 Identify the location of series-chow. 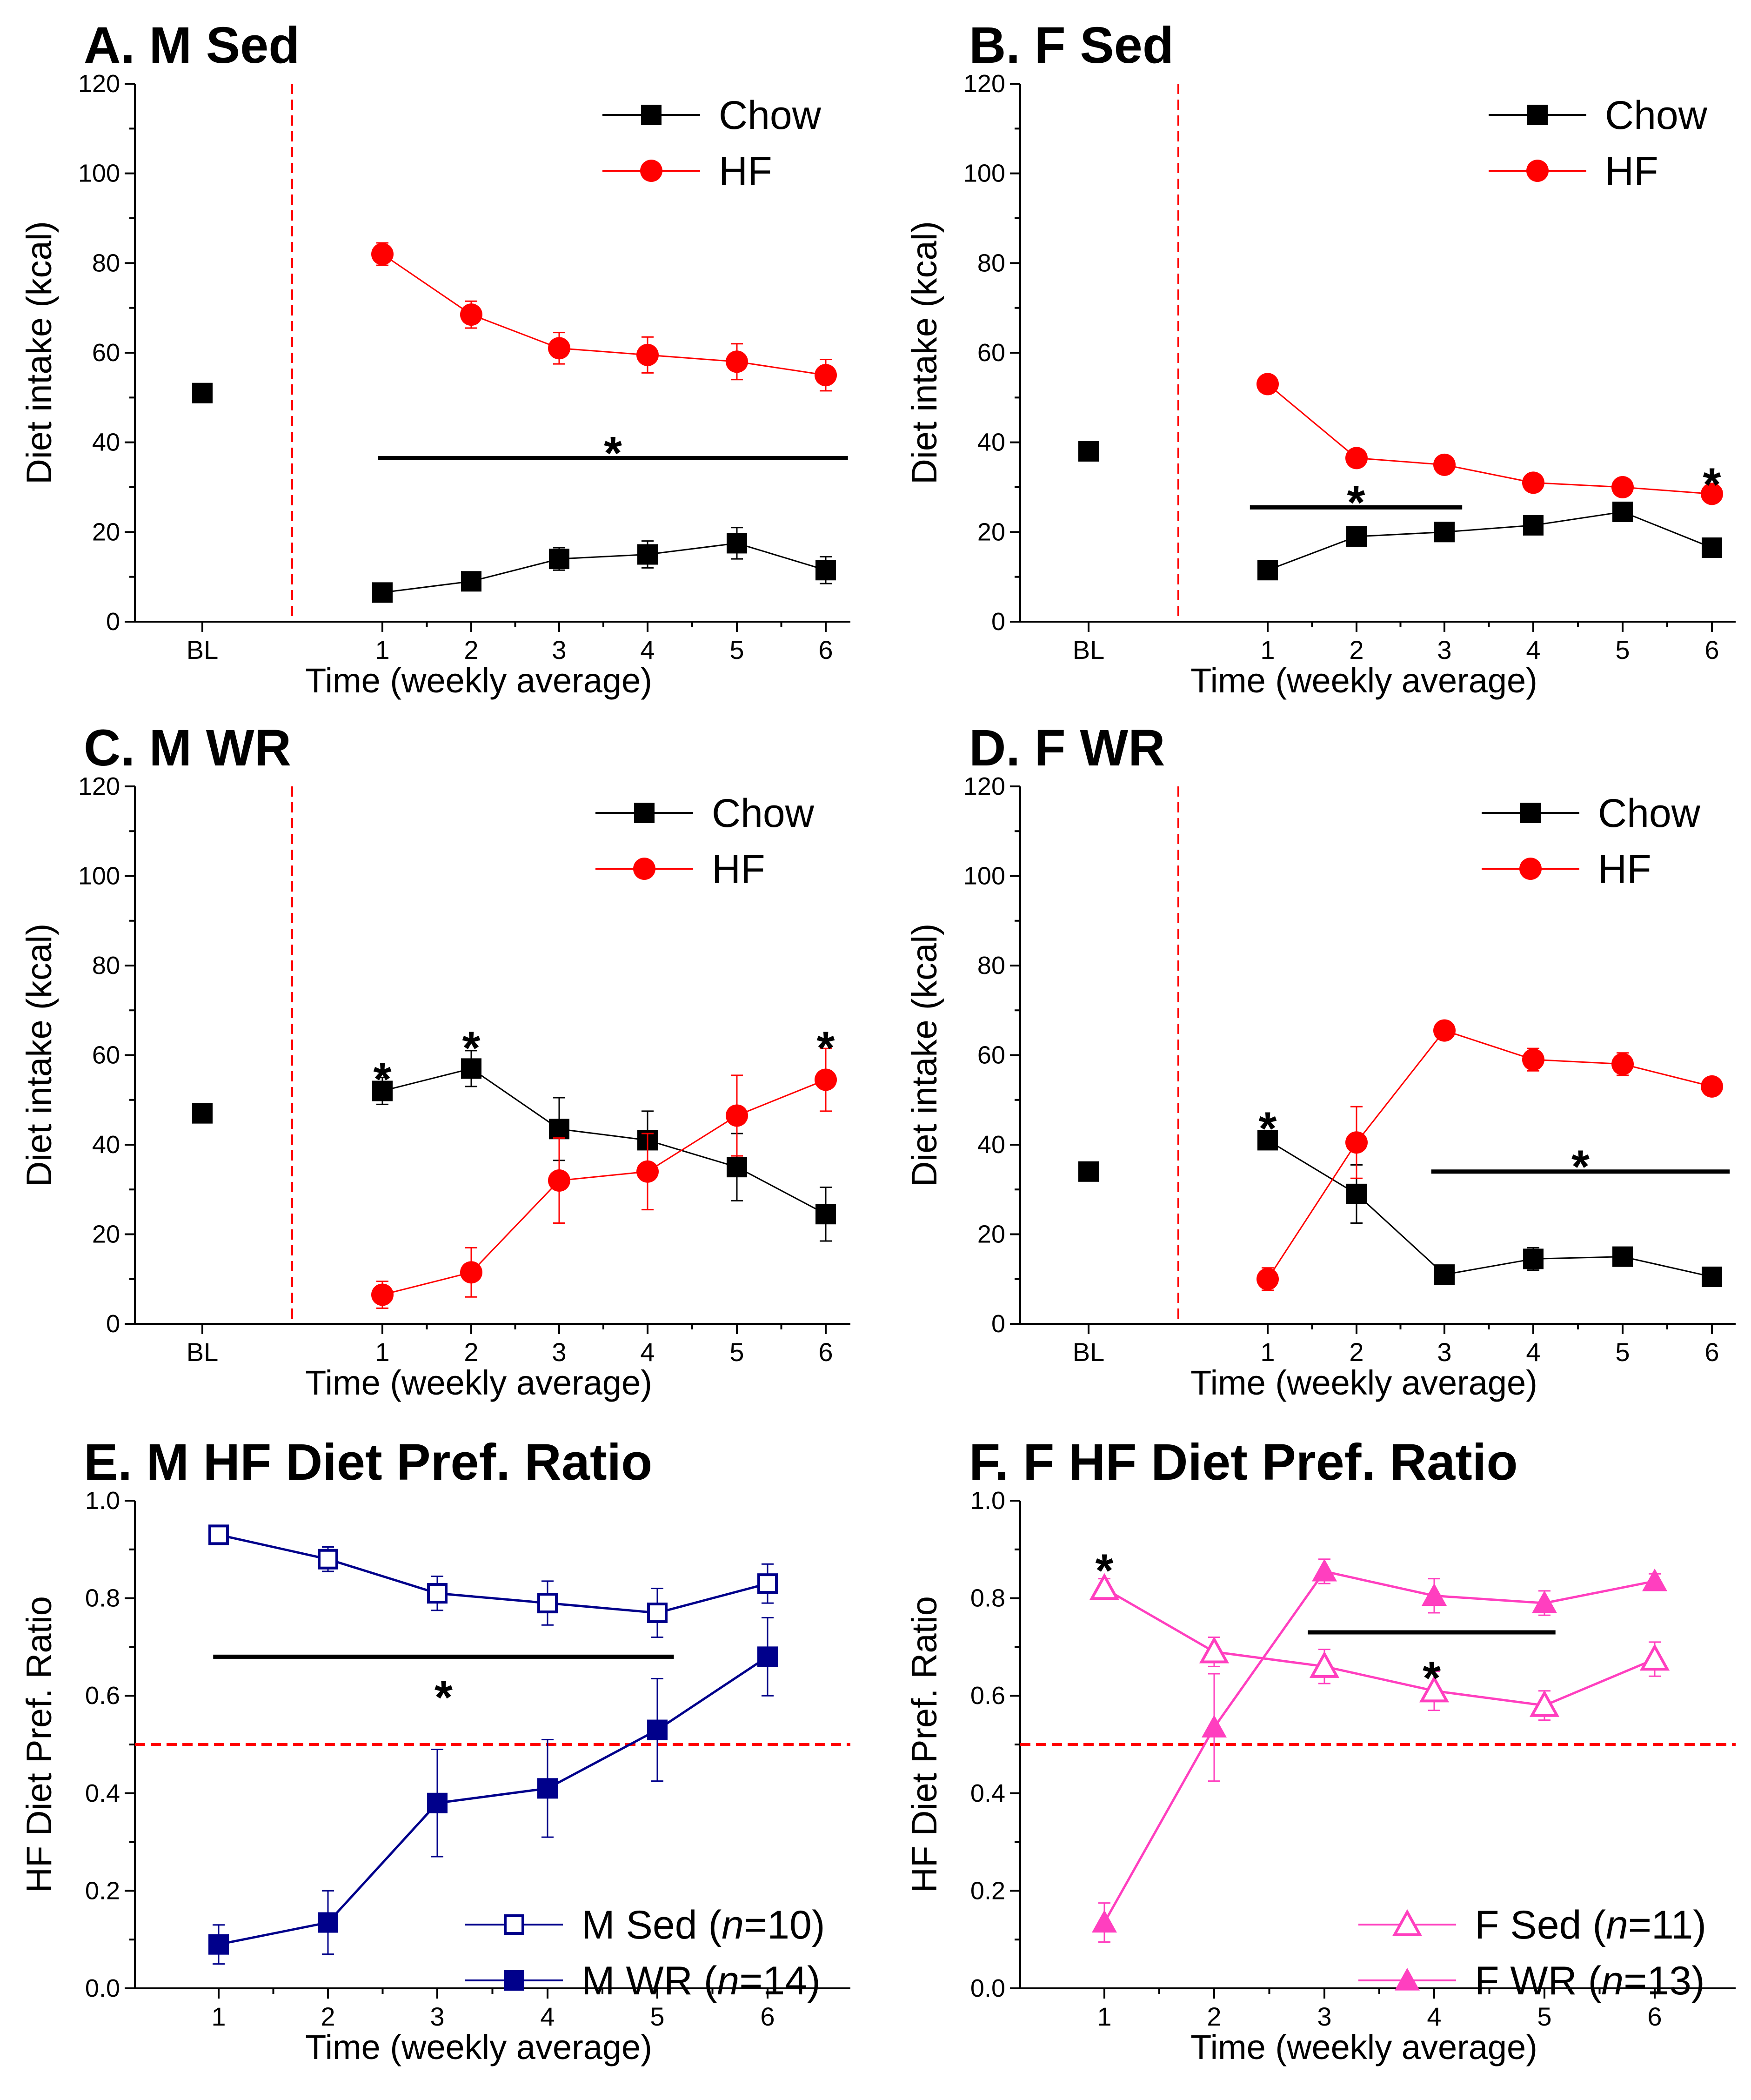
(604, 565).